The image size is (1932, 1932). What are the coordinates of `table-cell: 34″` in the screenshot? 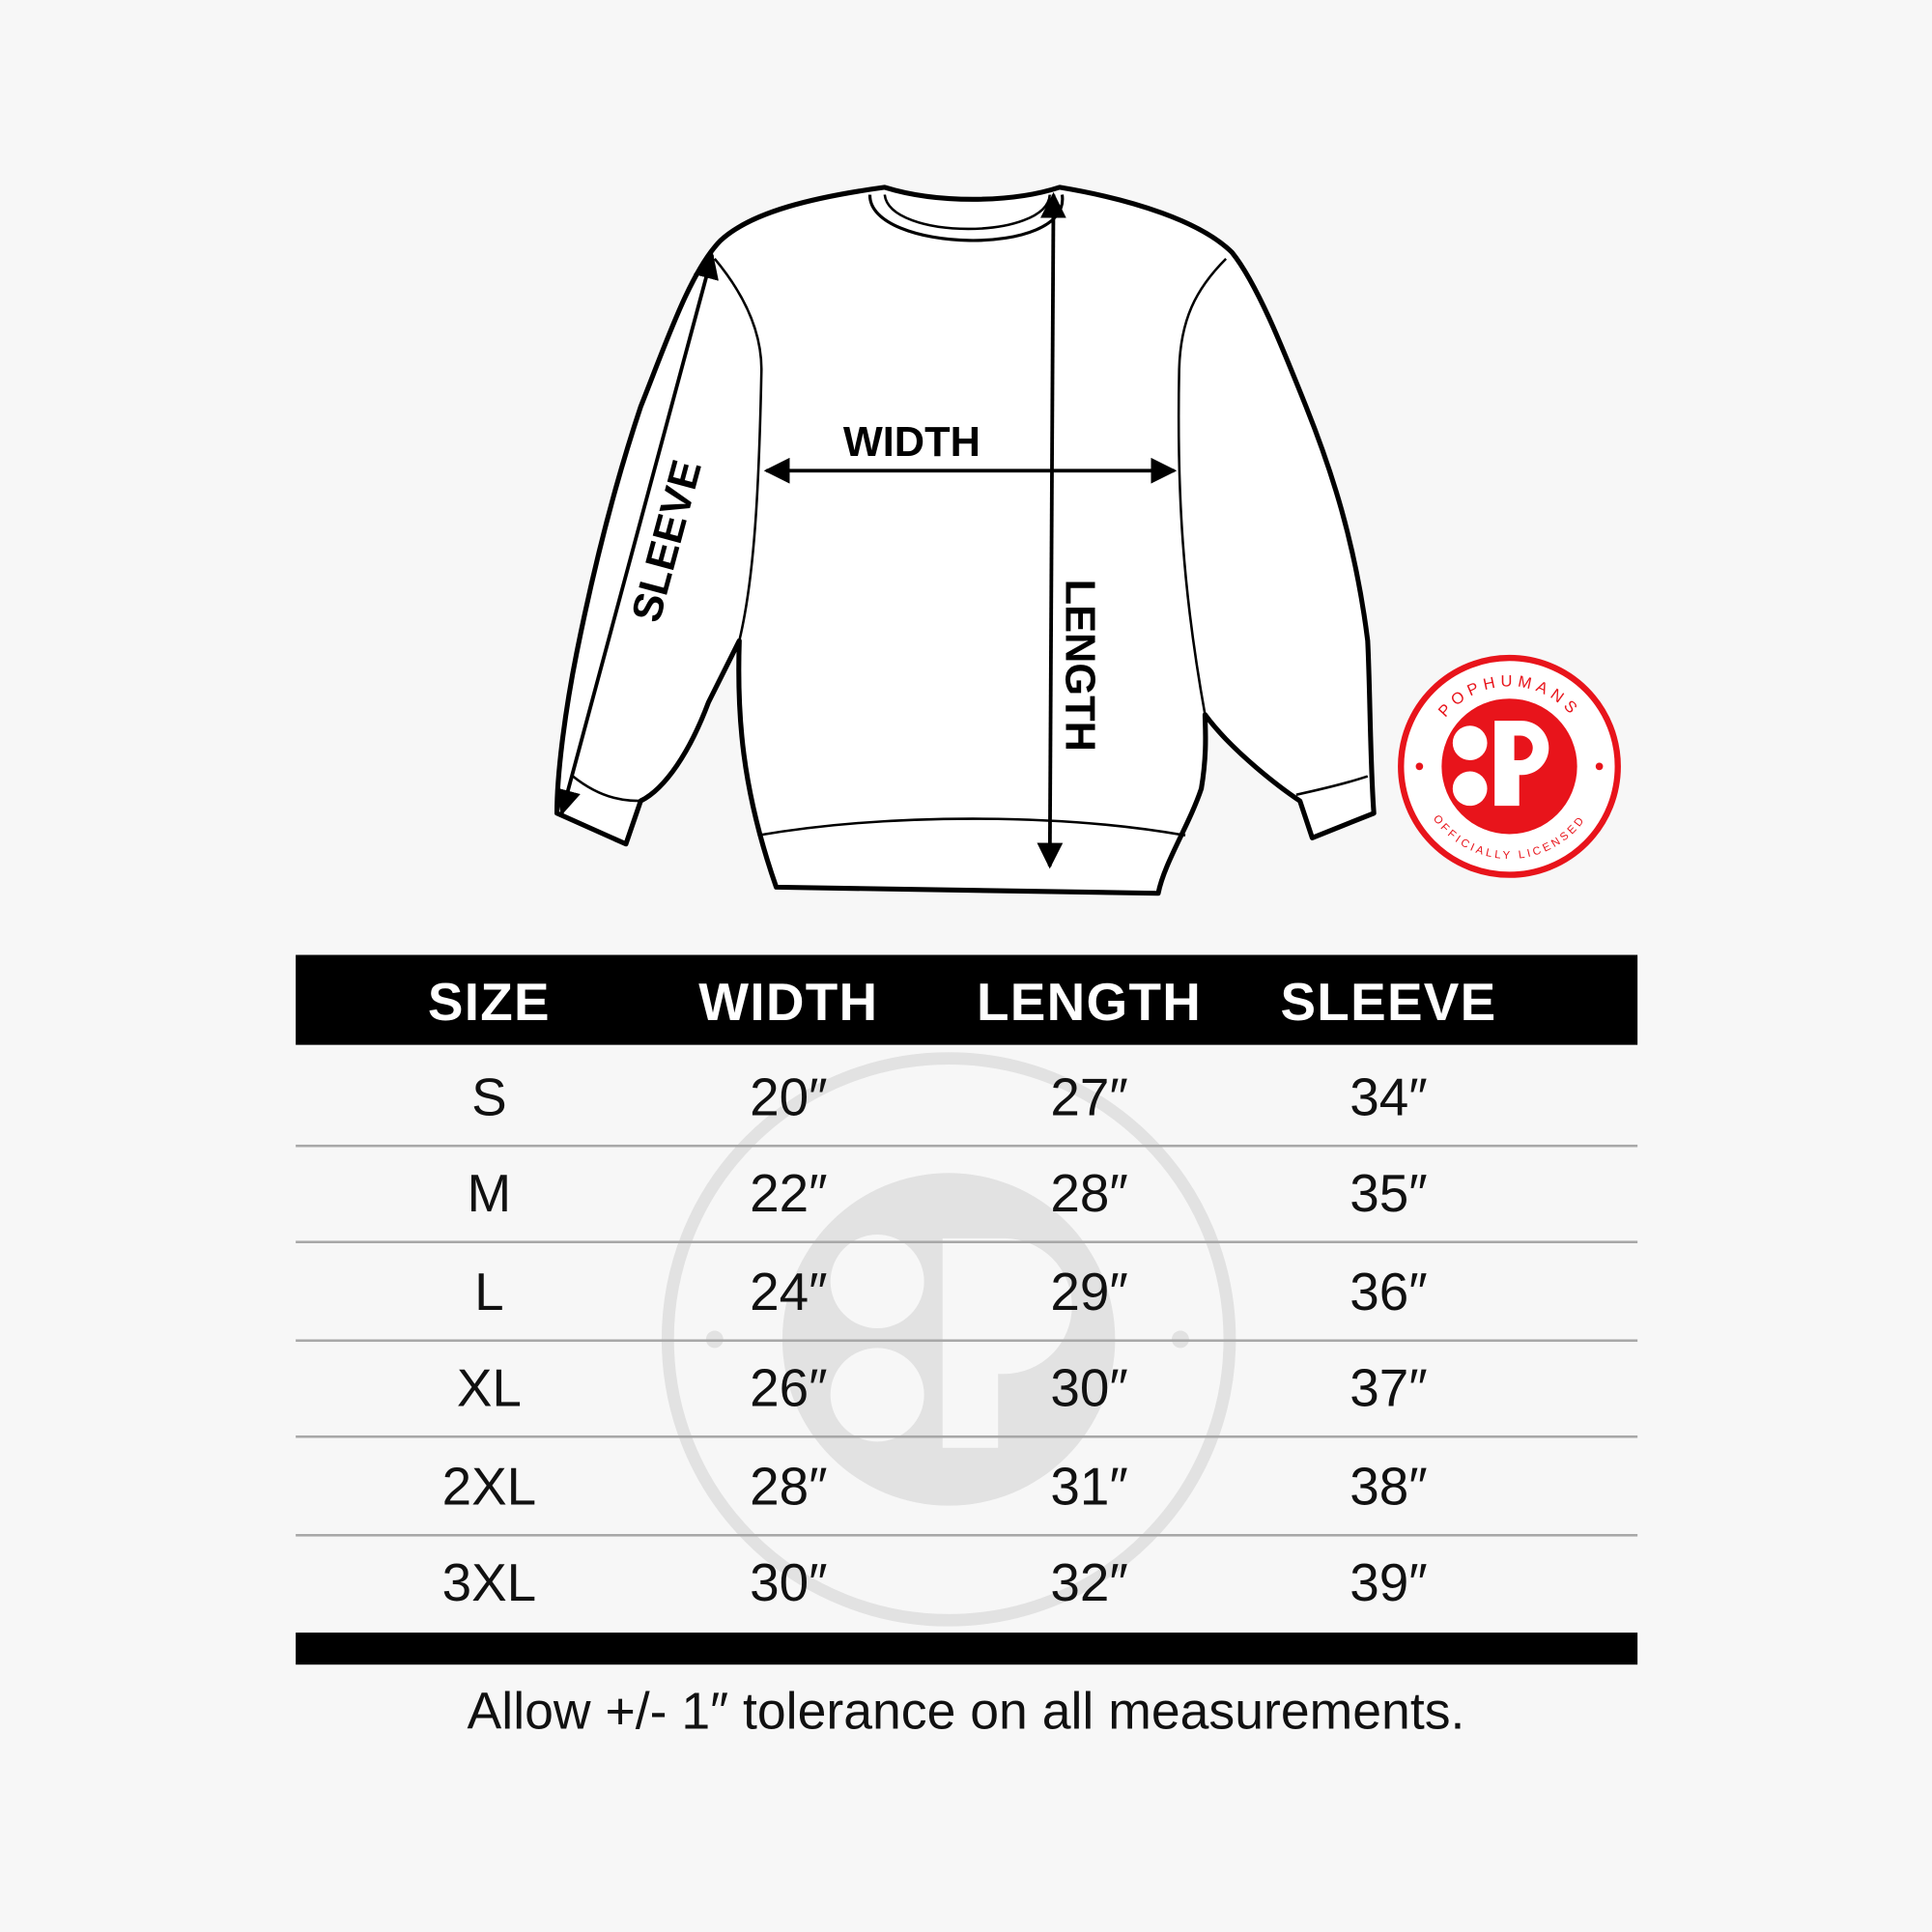 It's located at (1389, 1097).